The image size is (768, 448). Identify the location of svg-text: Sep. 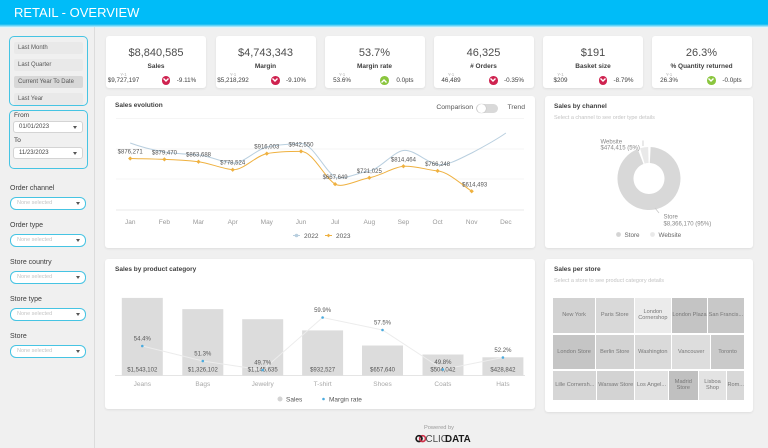
(404, 222).